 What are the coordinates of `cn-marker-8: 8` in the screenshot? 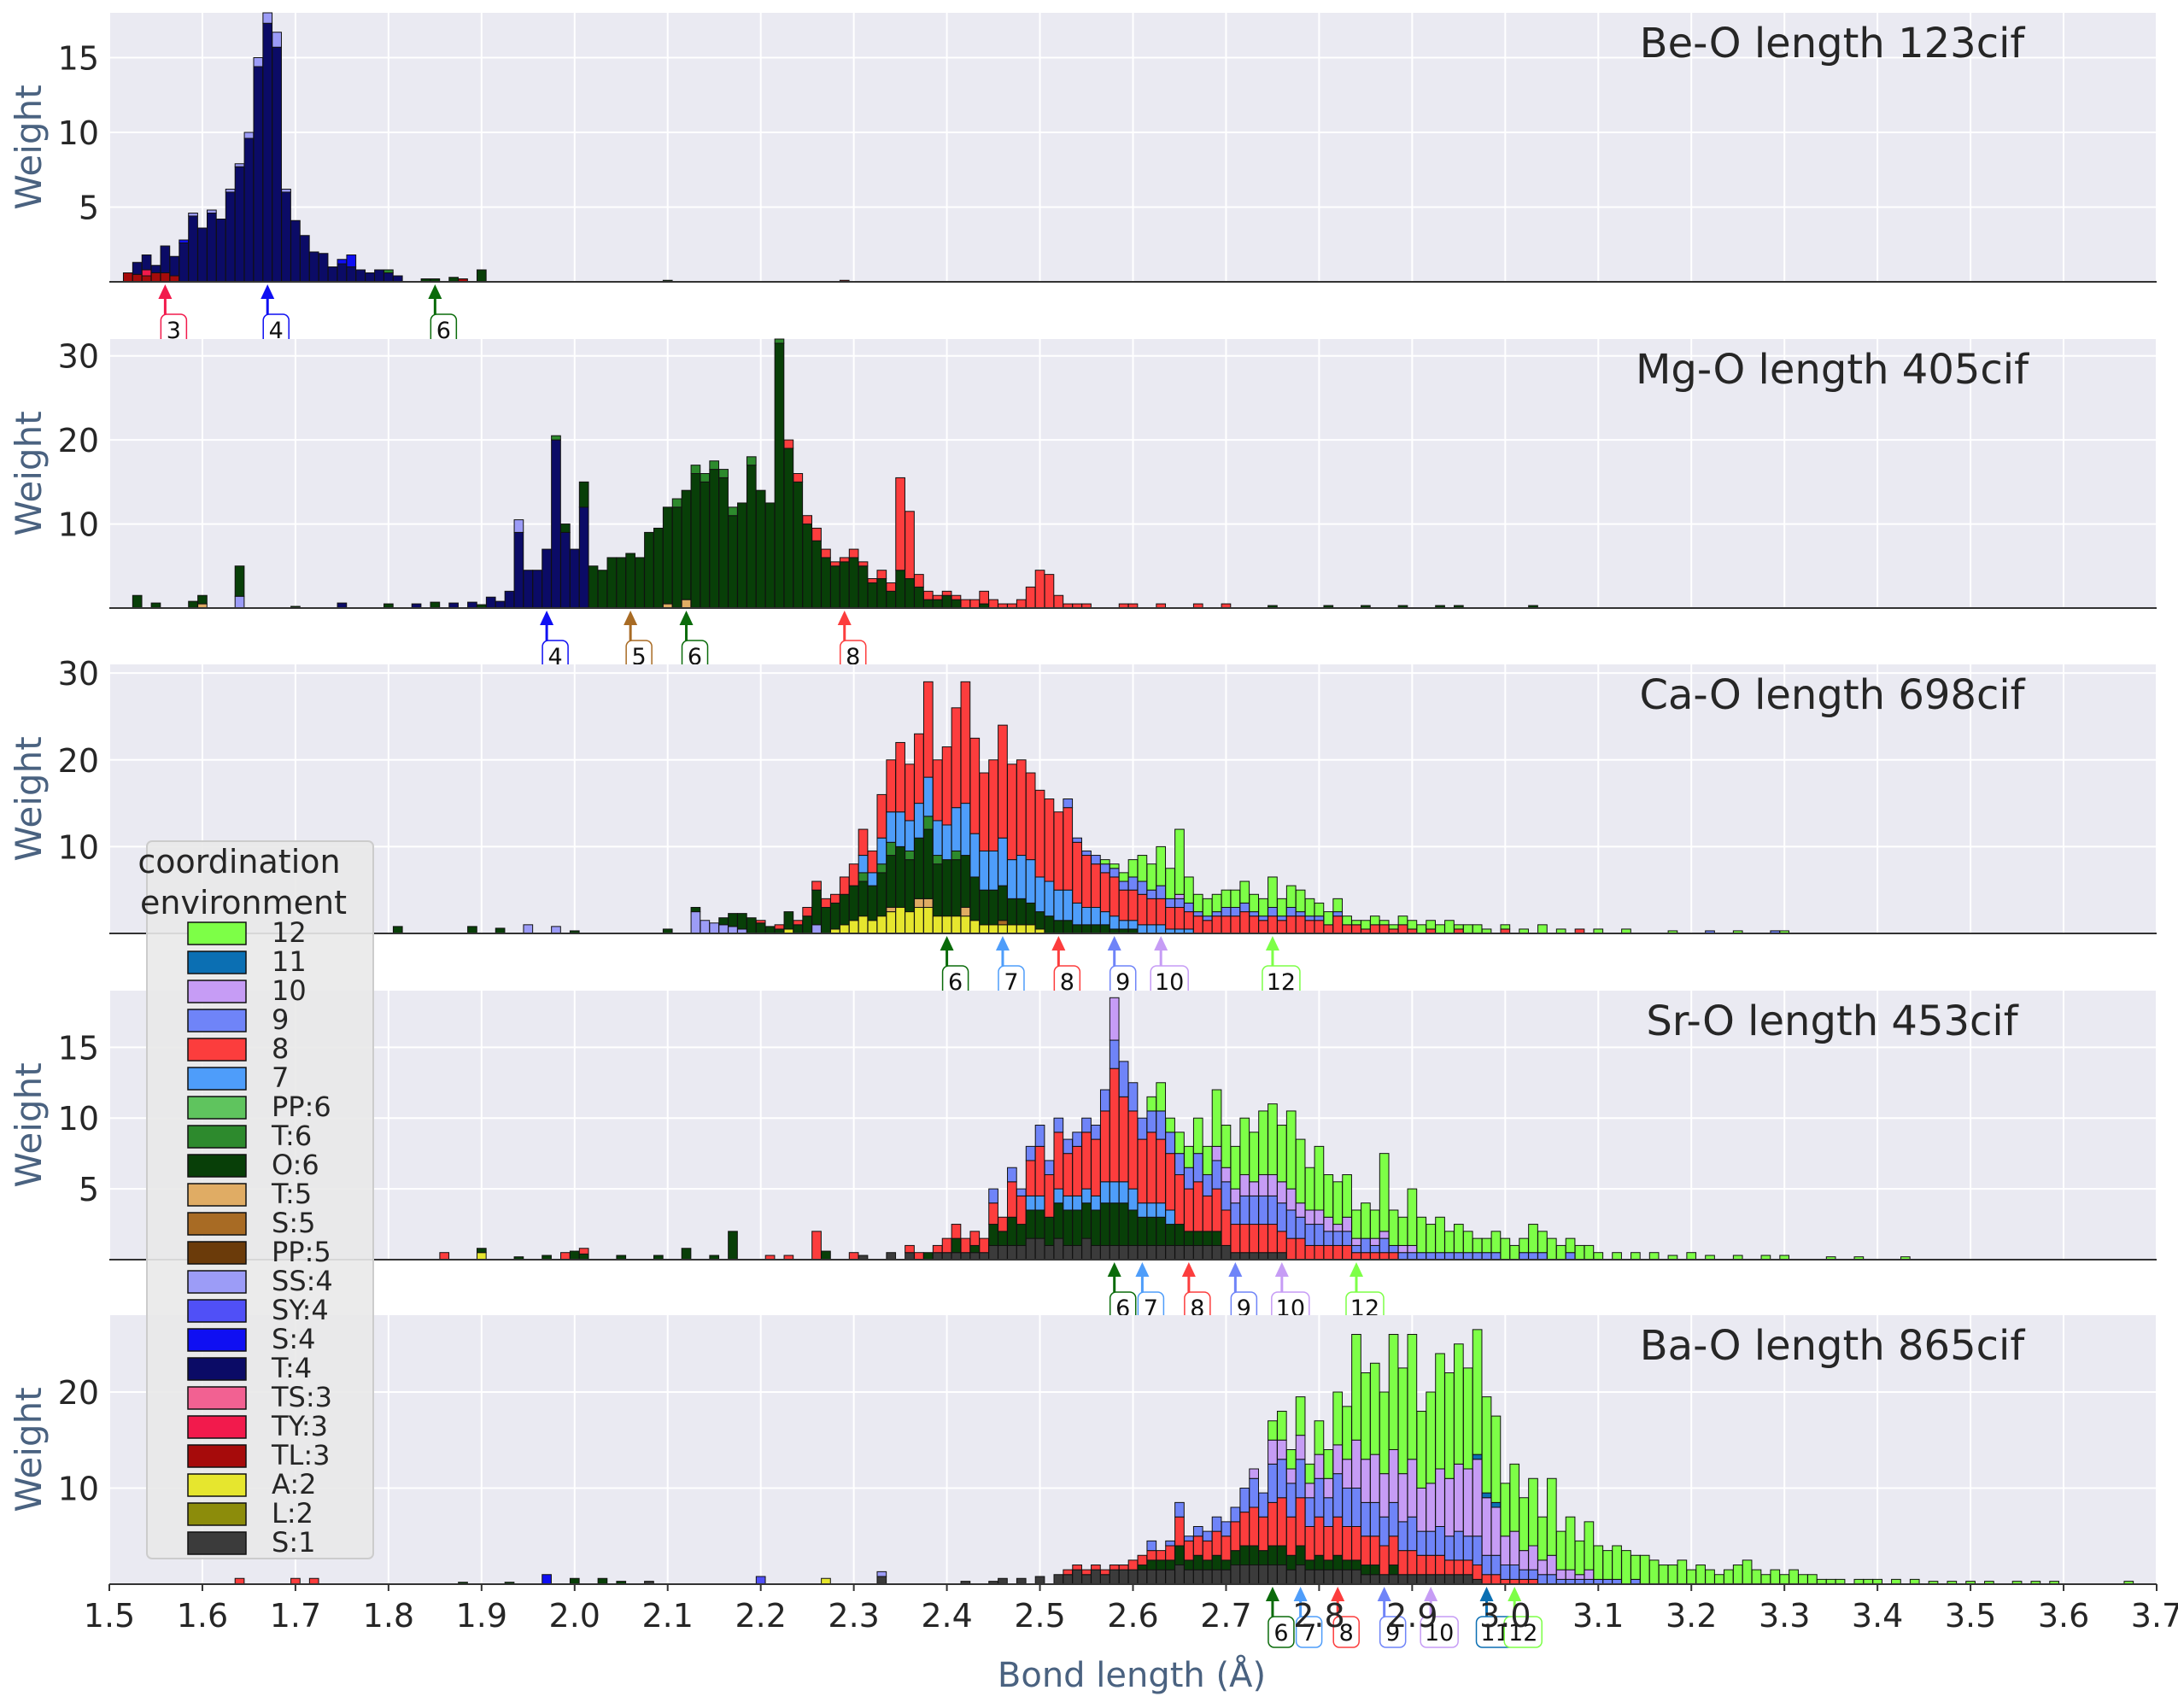 It's located at (1196, 1293).